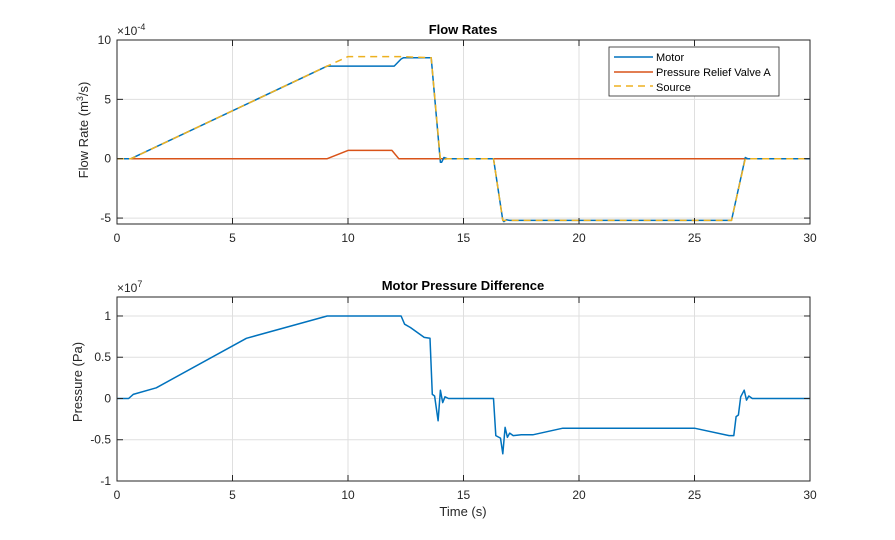  Describe the element at coordinates (139, 284) in the screenshot. I see `pressure-exponent-power: 7` at that location.